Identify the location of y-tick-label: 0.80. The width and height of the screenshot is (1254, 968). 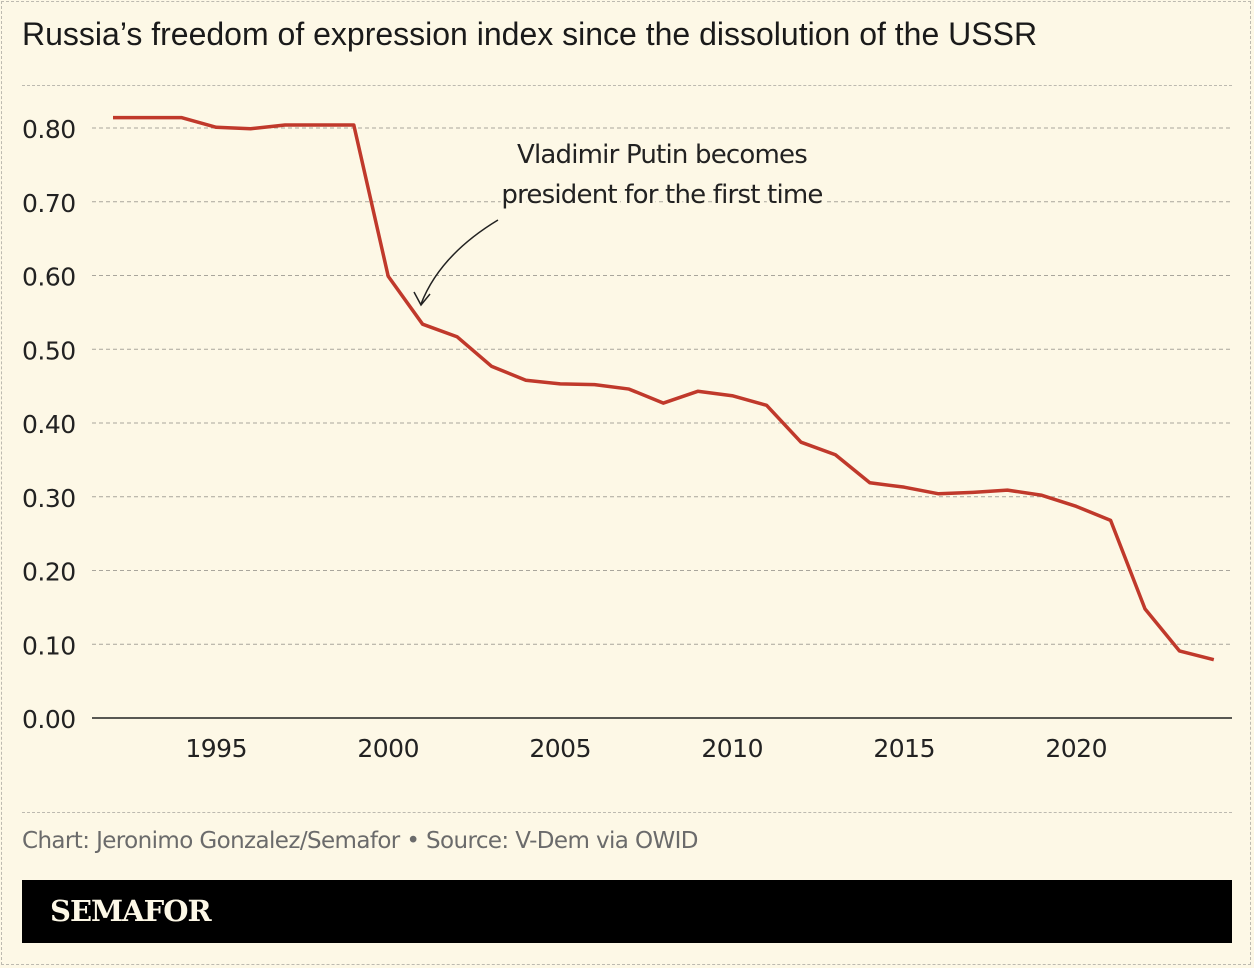
(49, 129).